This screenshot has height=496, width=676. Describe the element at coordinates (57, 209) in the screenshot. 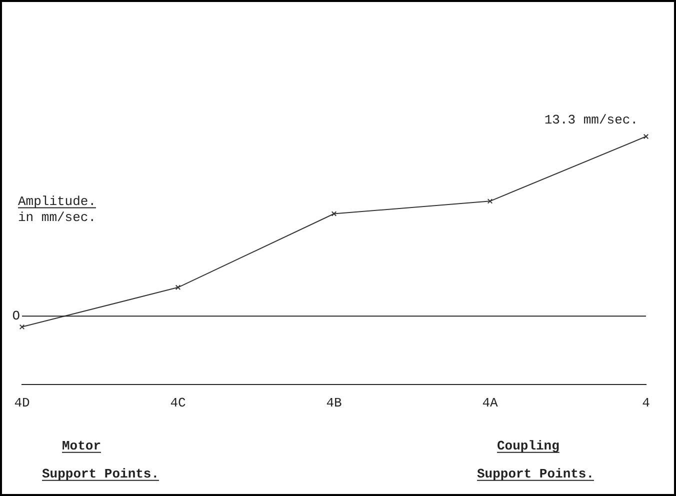

I see `y-axis-title: Amplitude. in mm/sec.` at that location.